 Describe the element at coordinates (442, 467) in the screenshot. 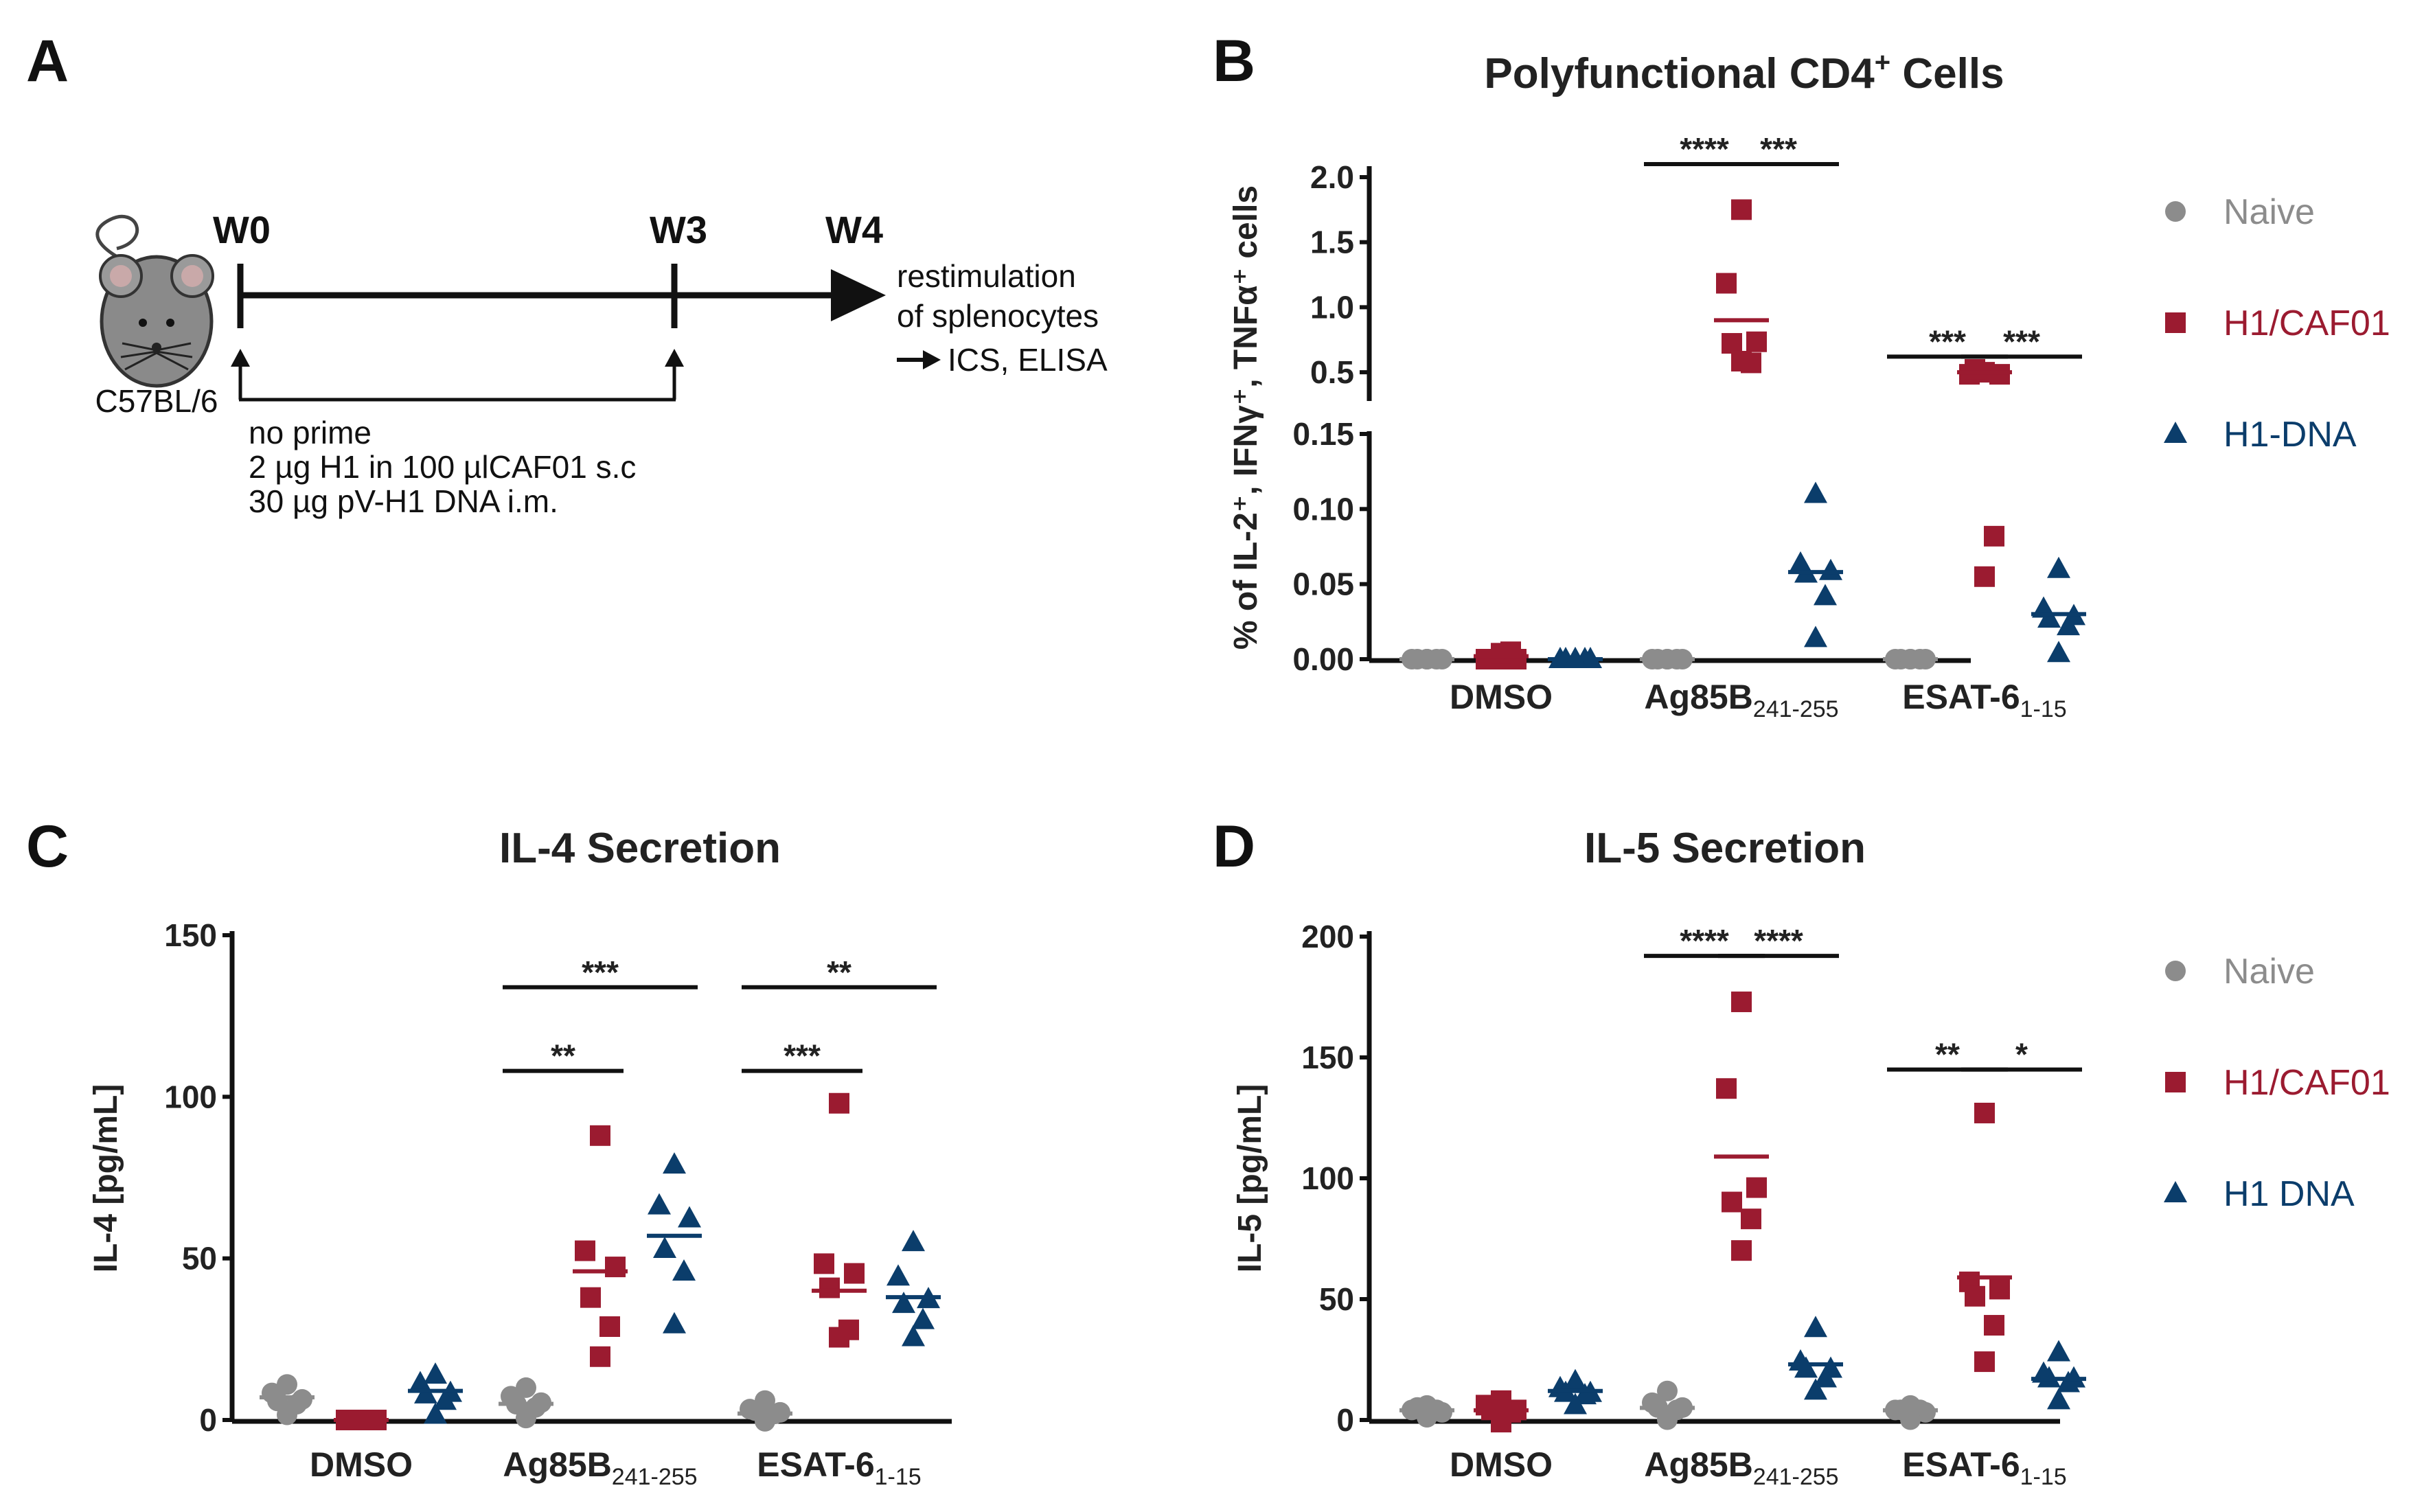

I see `group-label-2: 2 µg H1 in 100 µlCAF01 s.c` at that location.